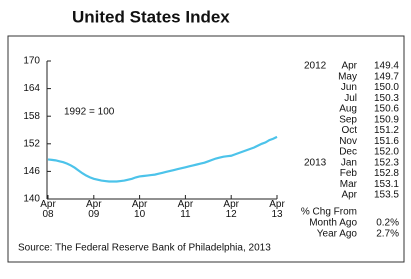 This screenshot has width=411, height=279. I want to click on table-month: Feb, so click(349, 173).